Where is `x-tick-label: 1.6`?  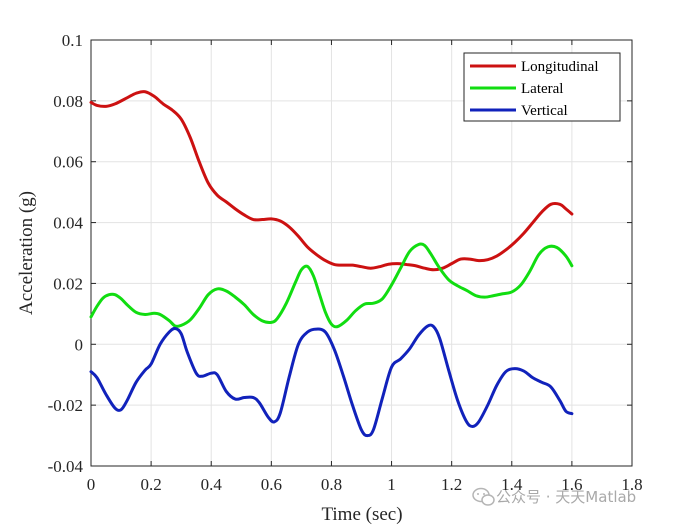
x-tick-label: 1.6 is located at coordinates (571, 484).